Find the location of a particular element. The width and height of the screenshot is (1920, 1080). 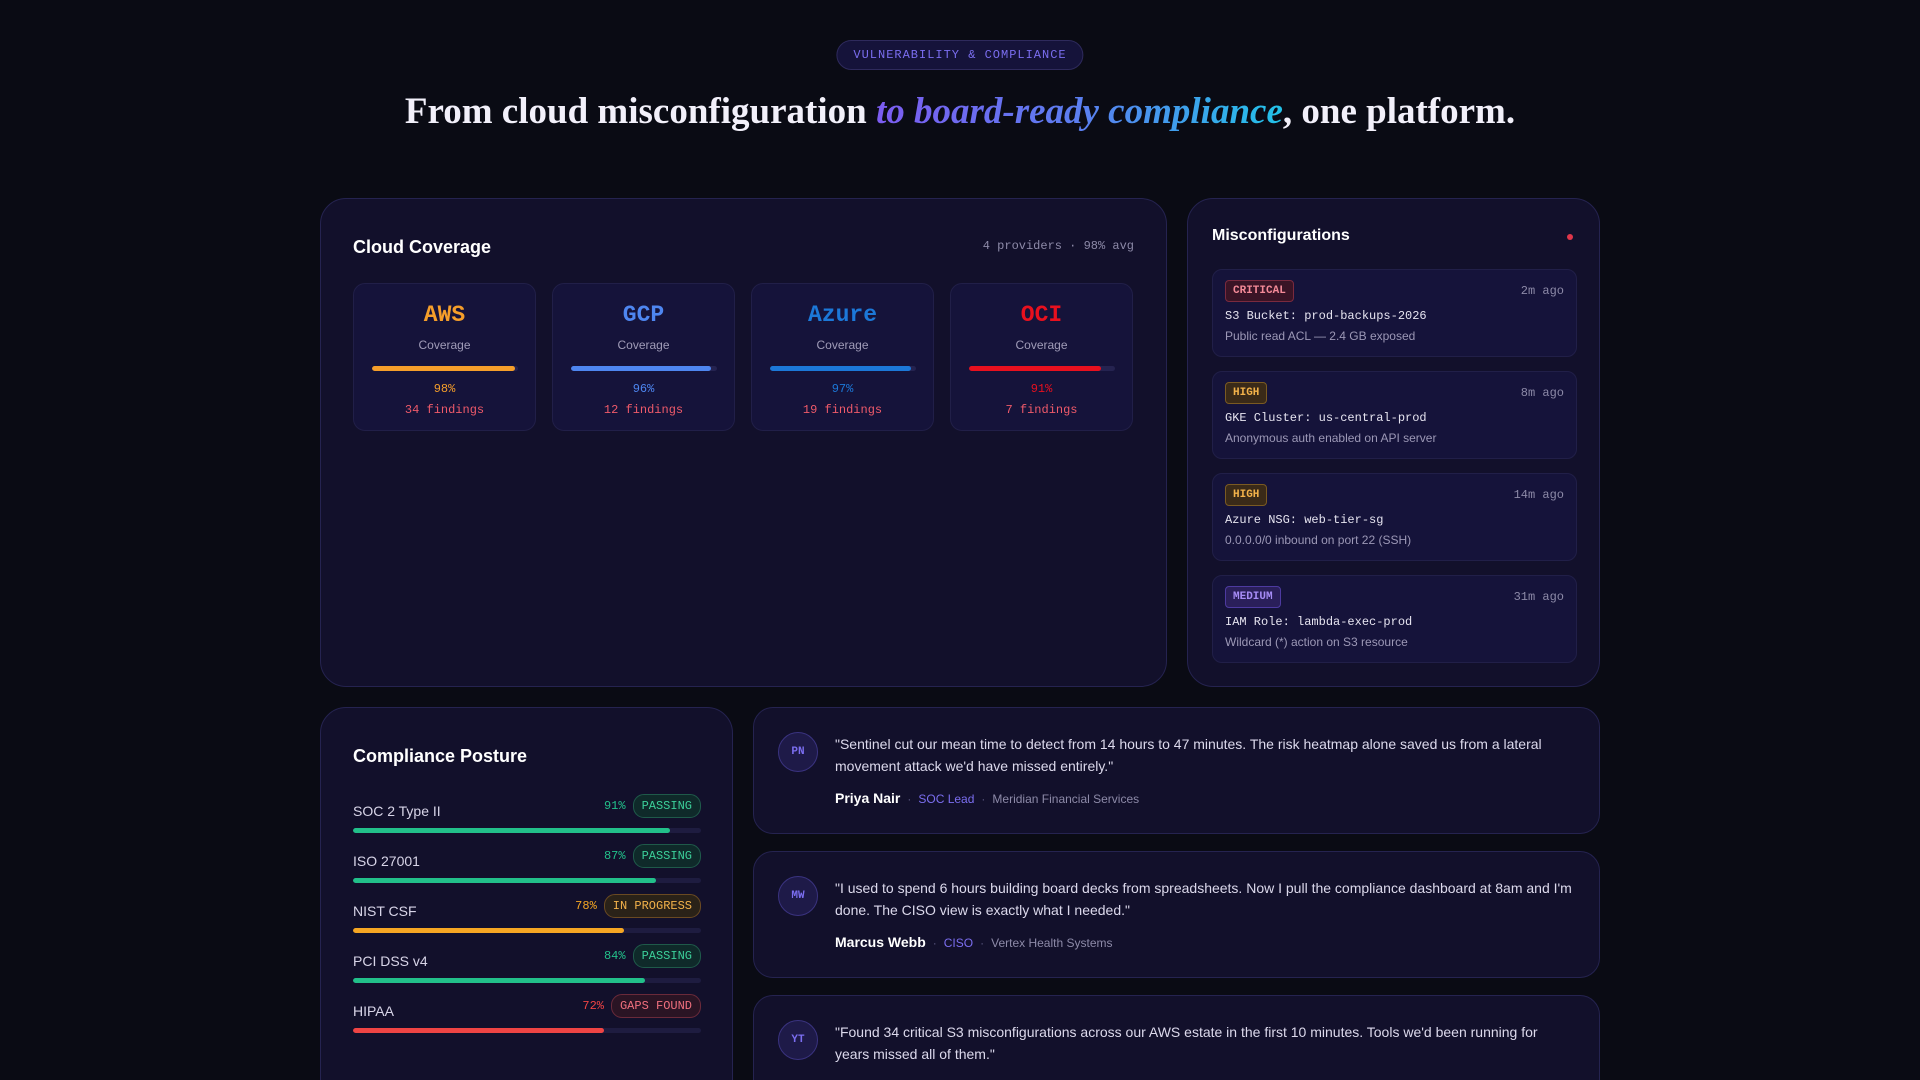

detected-time: 31m ago is located at coordinates (1538, 597).